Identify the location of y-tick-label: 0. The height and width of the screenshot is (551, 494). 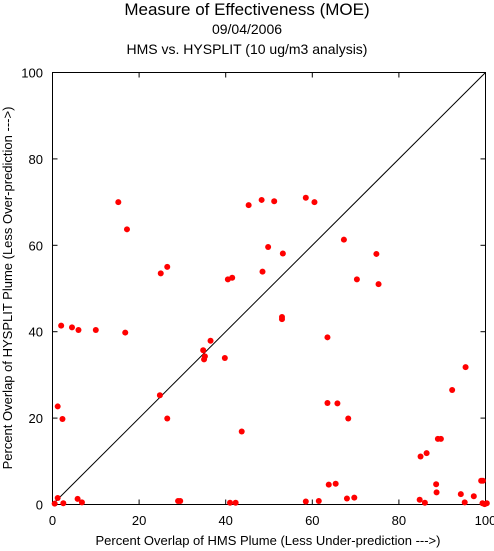
(39, 505).